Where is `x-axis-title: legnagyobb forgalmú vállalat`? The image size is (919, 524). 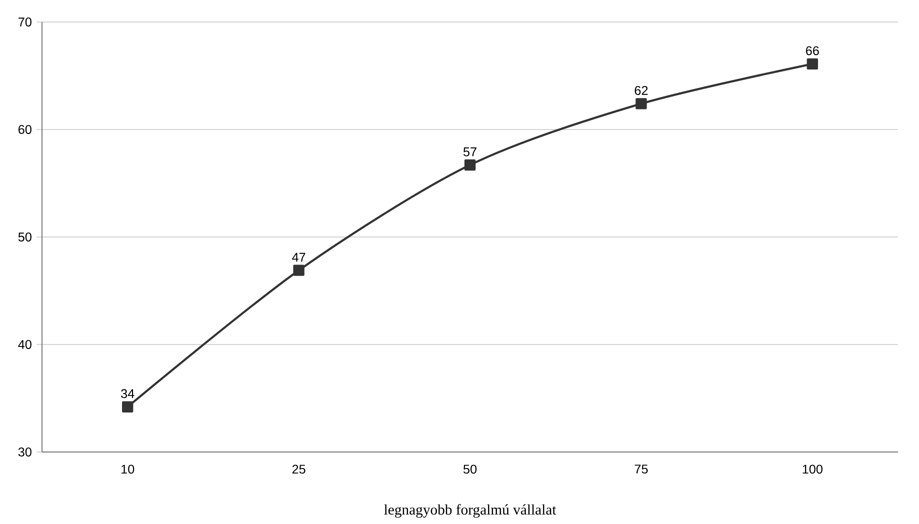
x-axis-title: legnagyobb forgalmú vállalat is located at coordinates (470, 511).